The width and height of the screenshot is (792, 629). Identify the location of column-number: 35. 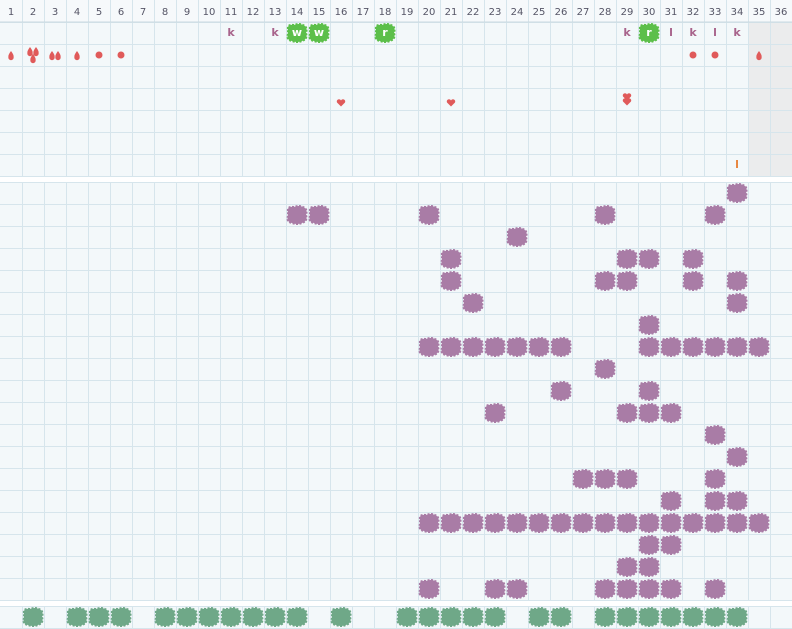
(759, 12).